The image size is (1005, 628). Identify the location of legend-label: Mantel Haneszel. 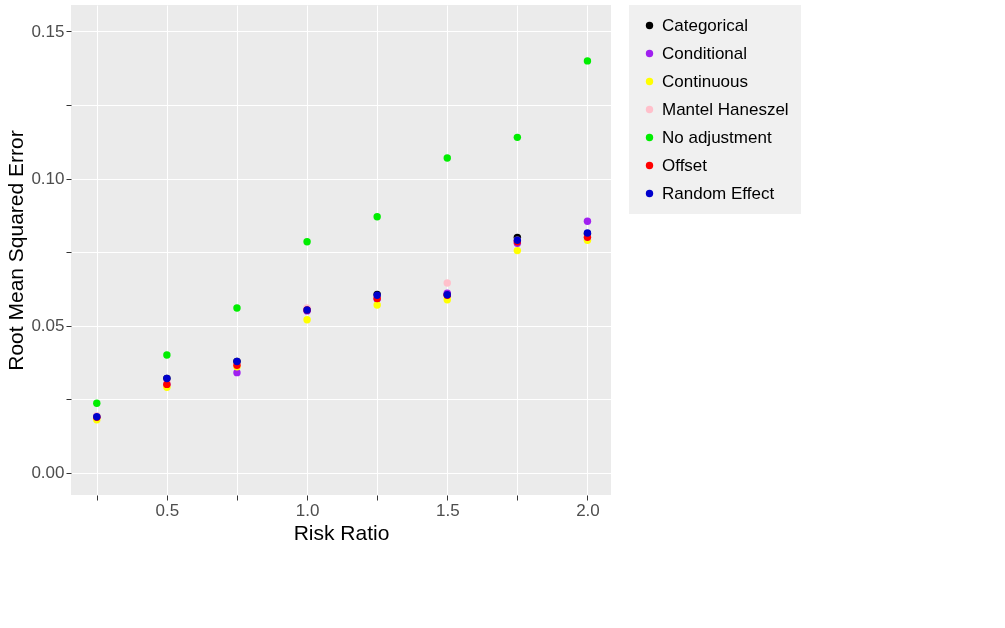
(725, 109).